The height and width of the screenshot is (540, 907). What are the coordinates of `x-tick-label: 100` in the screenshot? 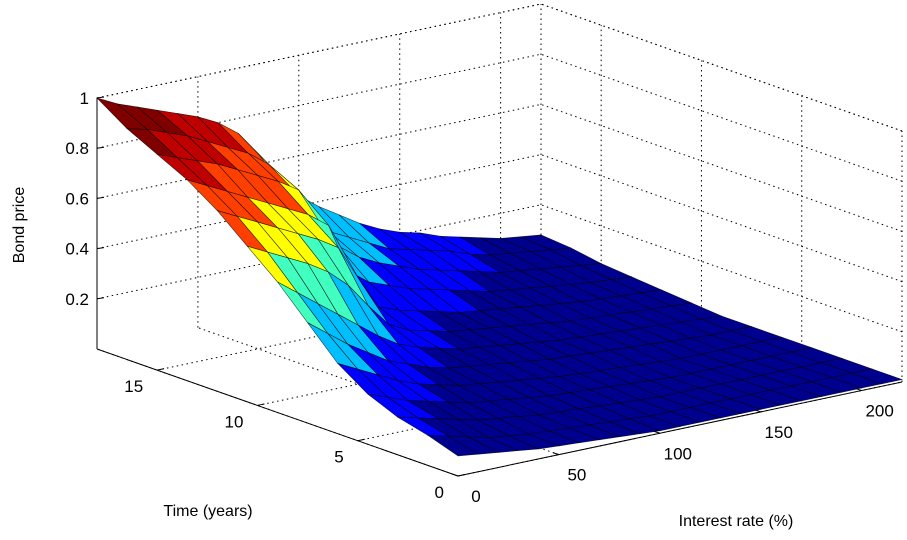 It's located at (678, 453).